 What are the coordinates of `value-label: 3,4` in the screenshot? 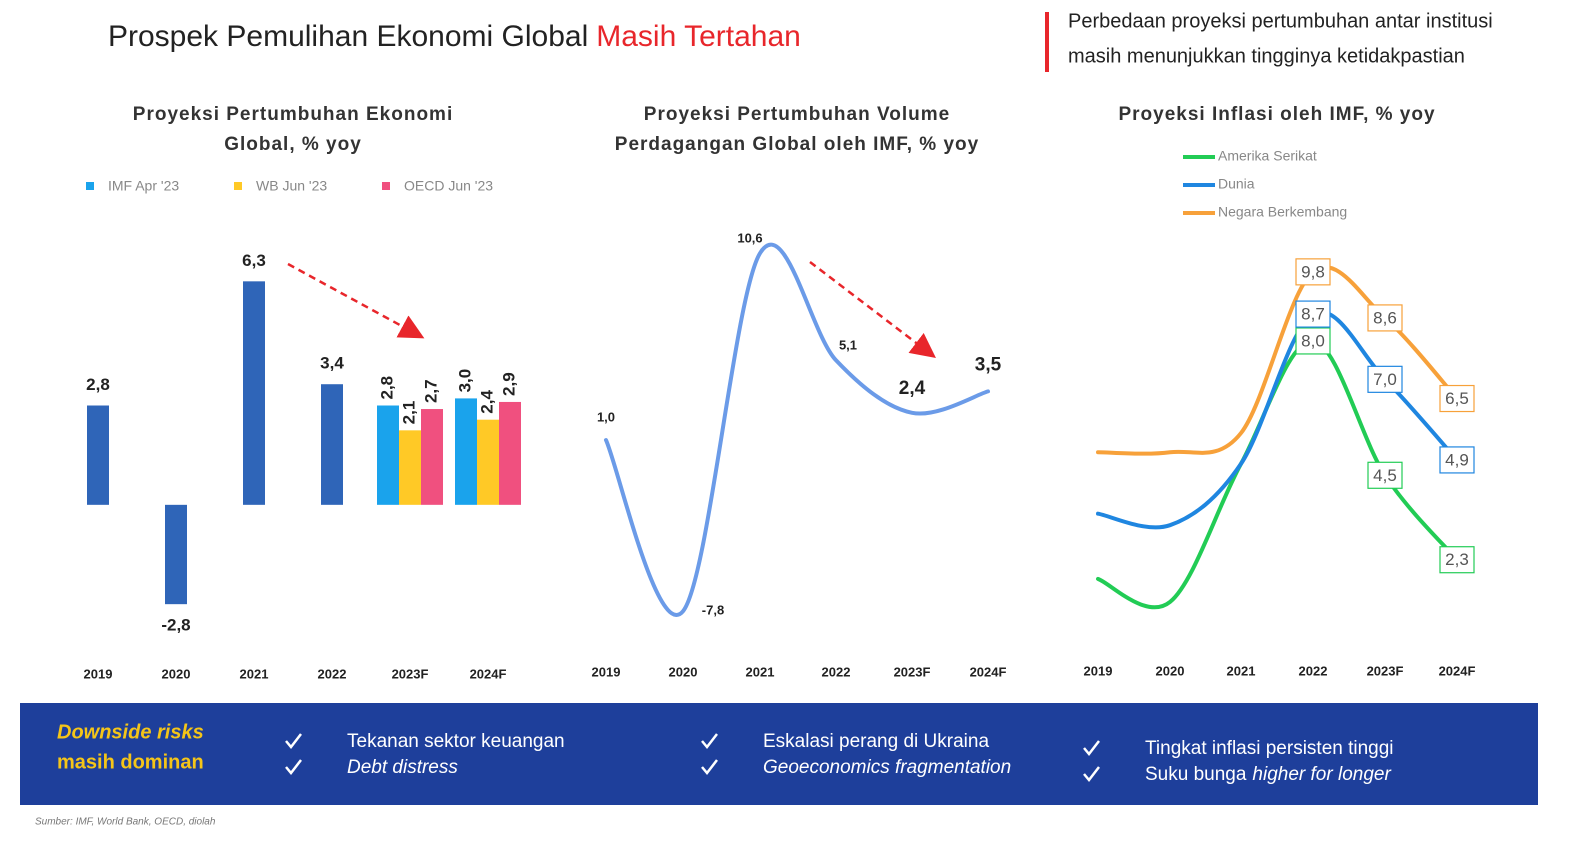 It's located at (332, 363).